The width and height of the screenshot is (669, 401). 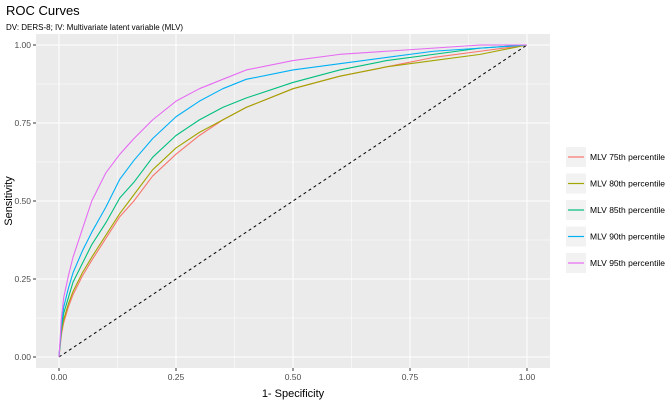 I want to click on legend-label-4: MLV 90th percentile, so click(x=627, y=237).